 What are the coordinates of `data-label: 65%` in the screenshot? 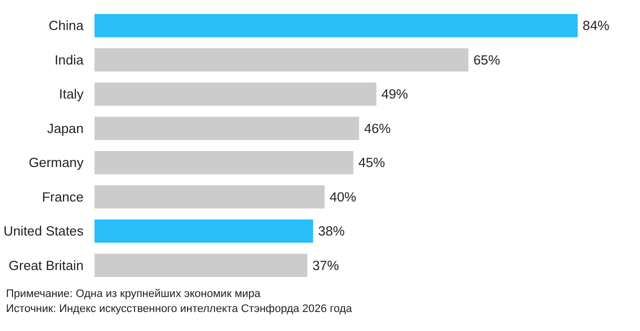 It's located at (486, 60).